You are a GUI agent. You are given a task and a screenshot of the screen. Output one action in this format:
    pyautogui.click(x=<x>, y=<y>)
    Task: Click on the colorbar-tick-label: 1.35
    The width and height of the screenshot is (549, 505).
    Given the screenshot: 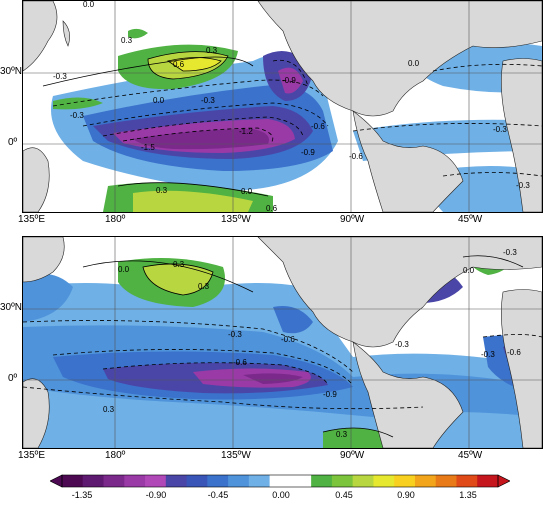 What is the action you would take?
    pyautogui.click(x=468, y=495)
    